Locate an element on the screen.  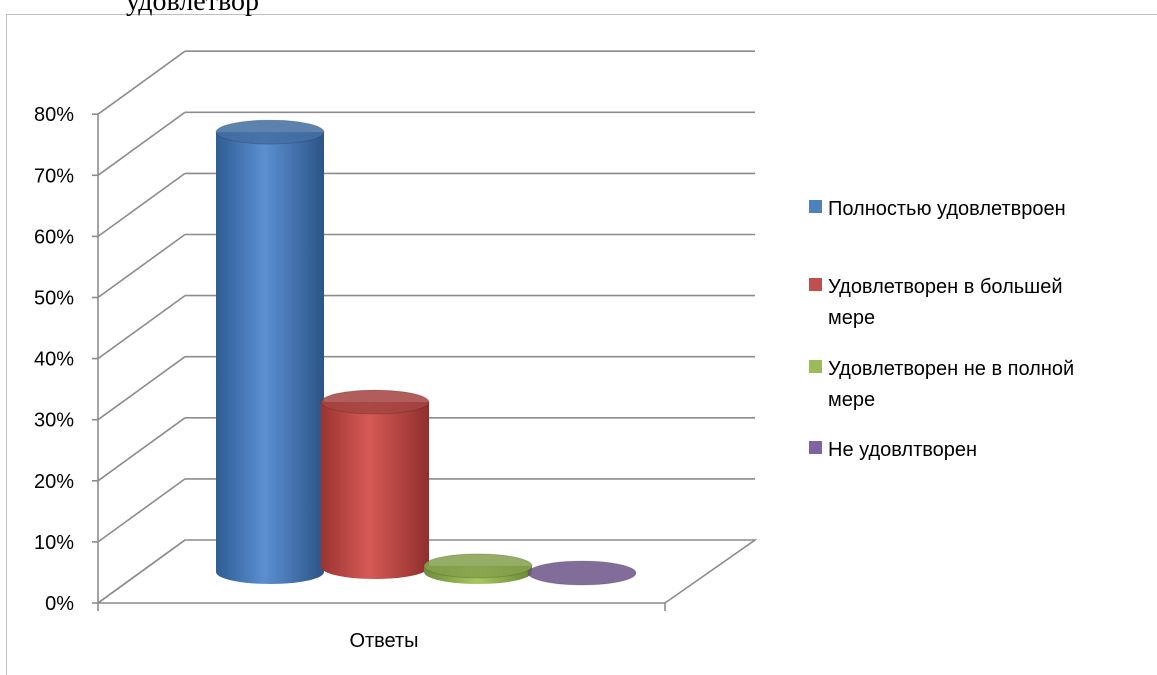
y-tick-label: 80% is located at coordinates (54, 115).